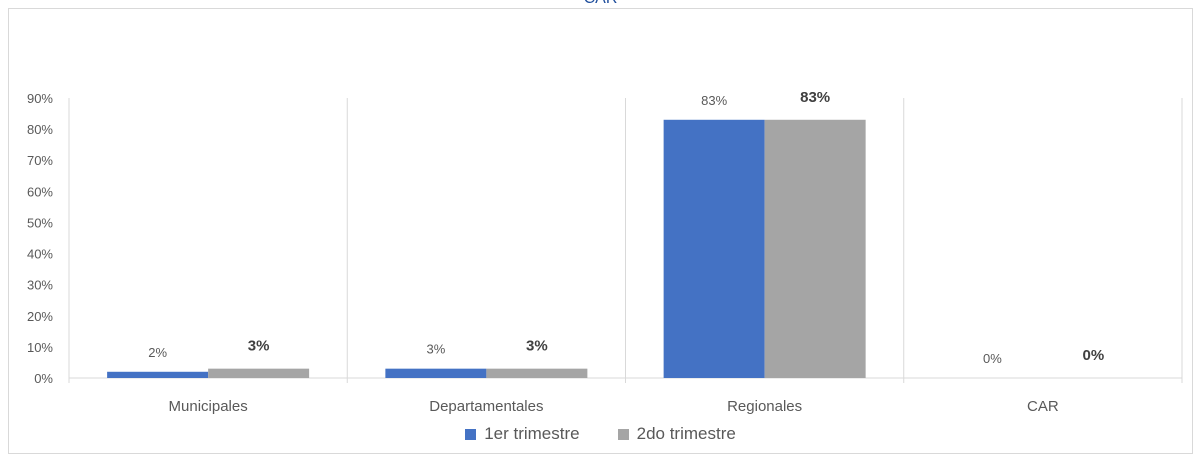  Describe the element at coordinates (40, 98) in the screenshot. I see `y-tick-label: 90%` at that location.